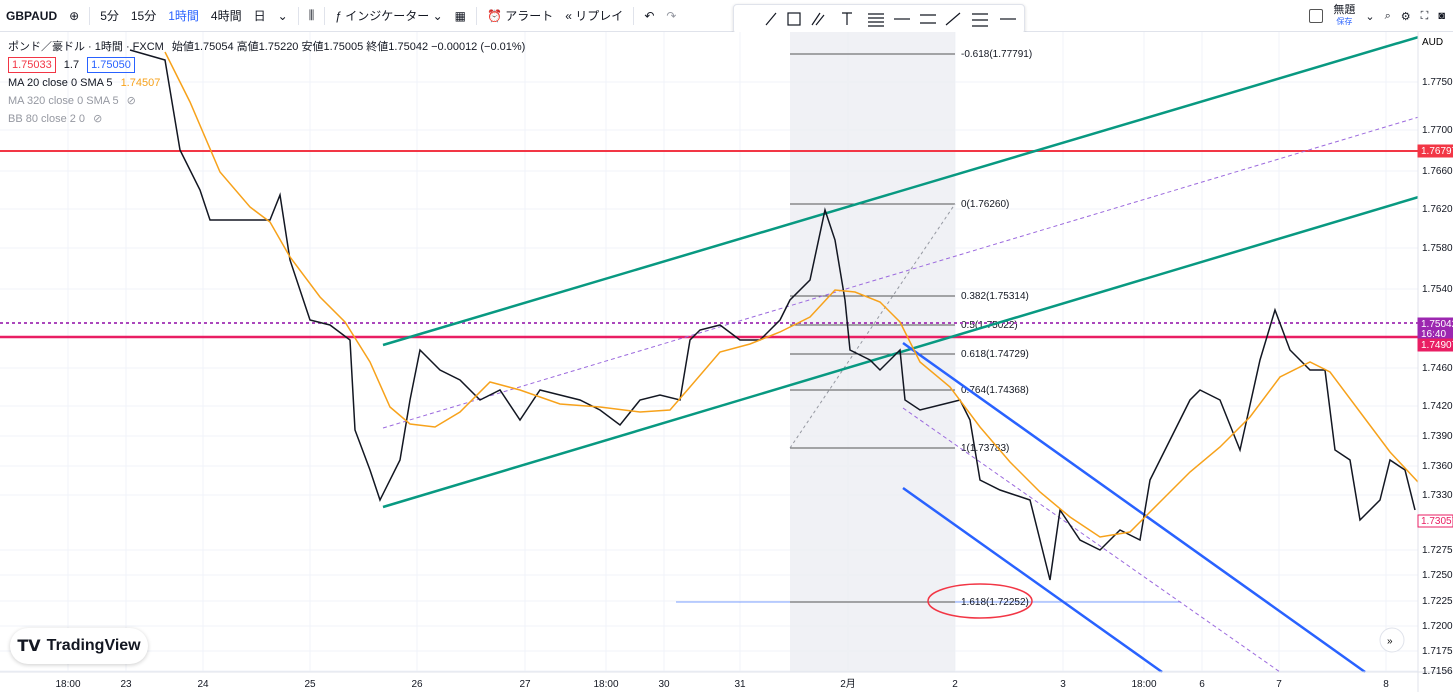 This screenshot has width=1453, height=692. What do you see at coordinates (32, 15) in the screenshot?
I see `symbol-button: GBPAUD` at bounding box center [32, 15].